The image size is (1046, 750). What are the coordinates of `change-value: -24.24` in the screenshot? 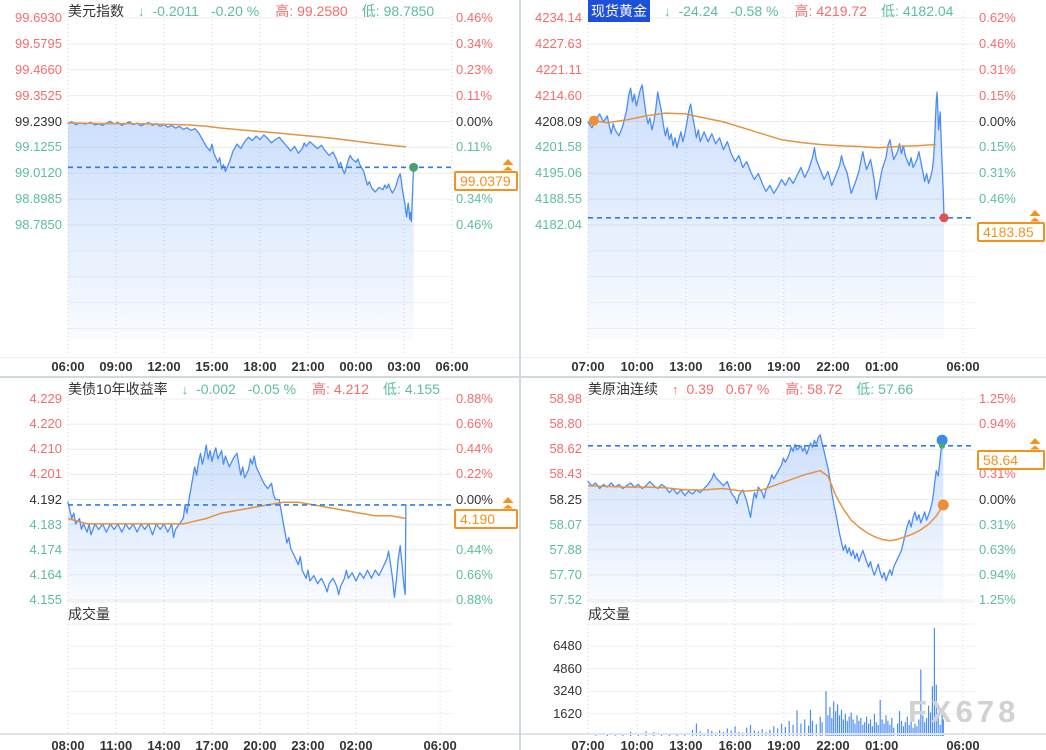 It's located at (698, 11).